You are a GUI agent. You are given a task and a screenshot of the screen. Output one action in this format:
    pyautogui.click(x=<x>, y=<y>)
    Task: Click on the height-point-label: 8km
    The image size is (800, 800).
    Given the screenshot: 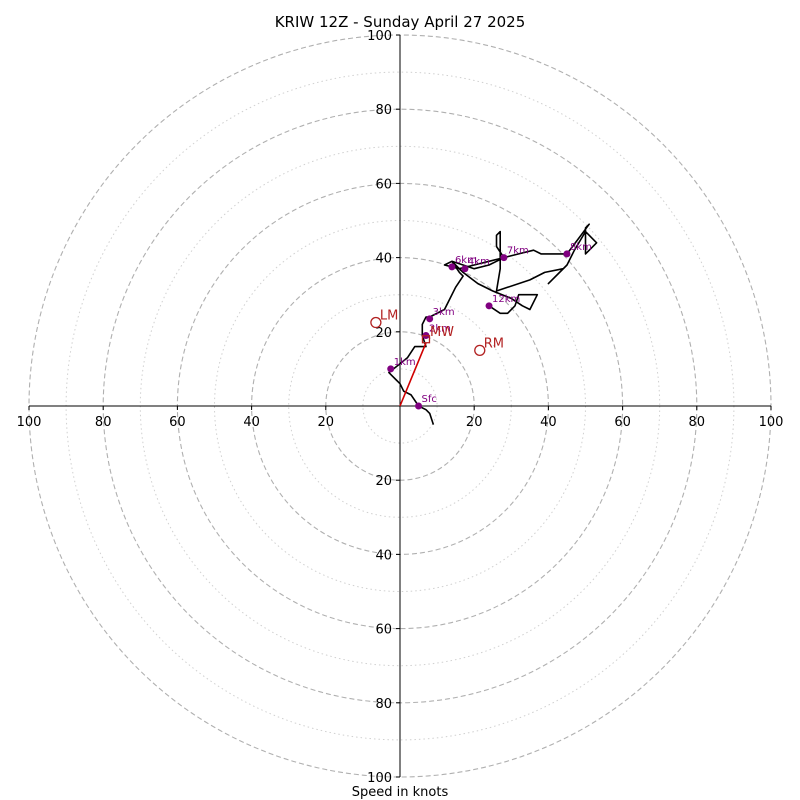 What is the action you would take?
    pyautogui.click(x=581, y=247)
    